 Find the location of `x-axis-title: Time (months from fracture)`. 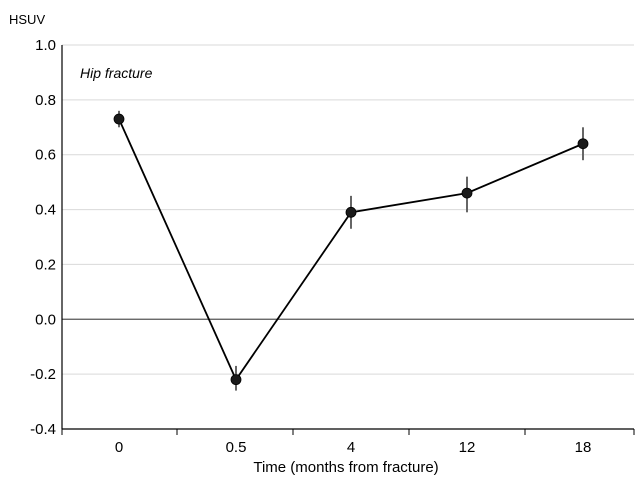

x-axis-title: Time (months from fracture) is located at coordinates (345, 467).